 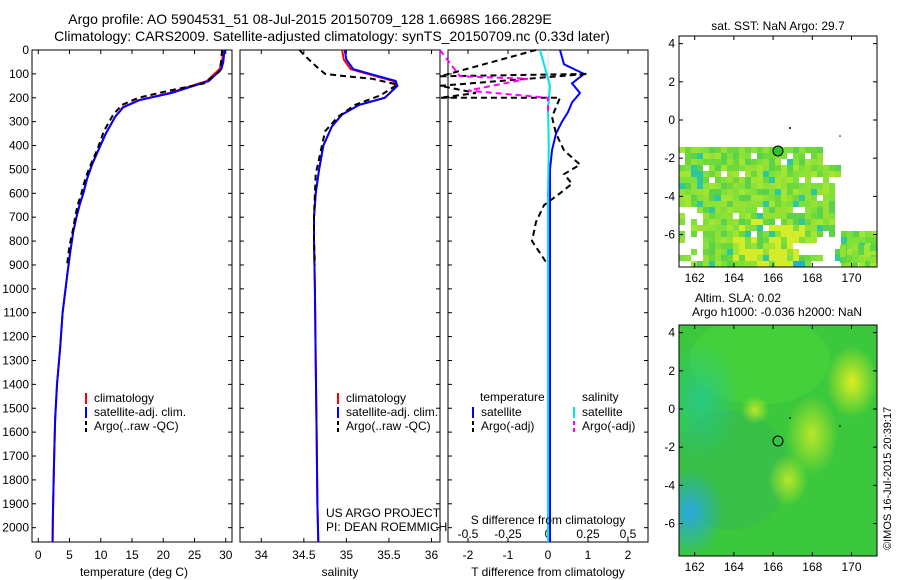 I want to click on x-tick-label: 25, so click(x=195, y=555).